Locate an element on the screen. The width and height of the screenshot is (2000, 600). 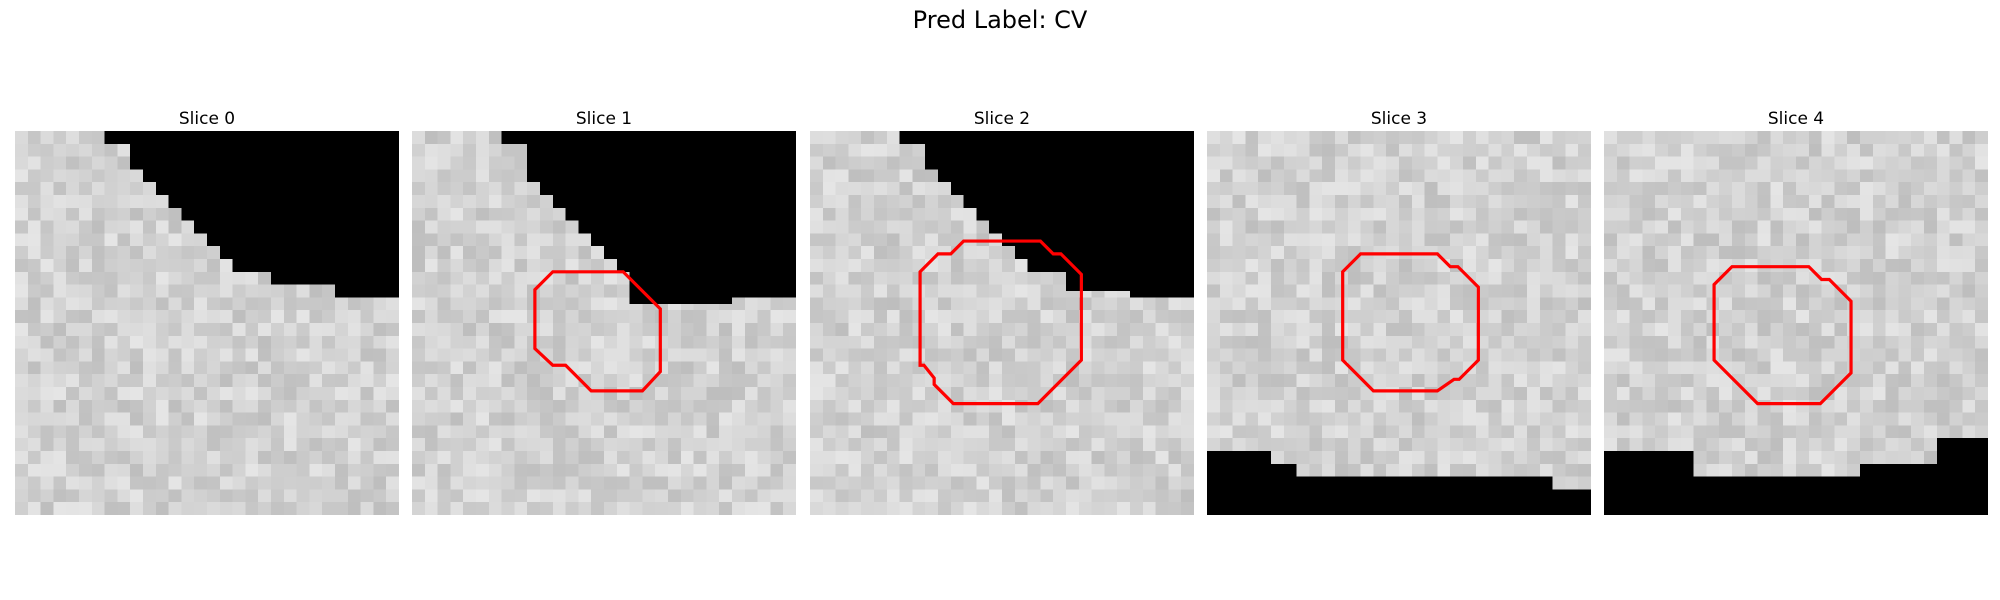
slice-panel-4: Slice 4 is located at coordinates (1796, 311).